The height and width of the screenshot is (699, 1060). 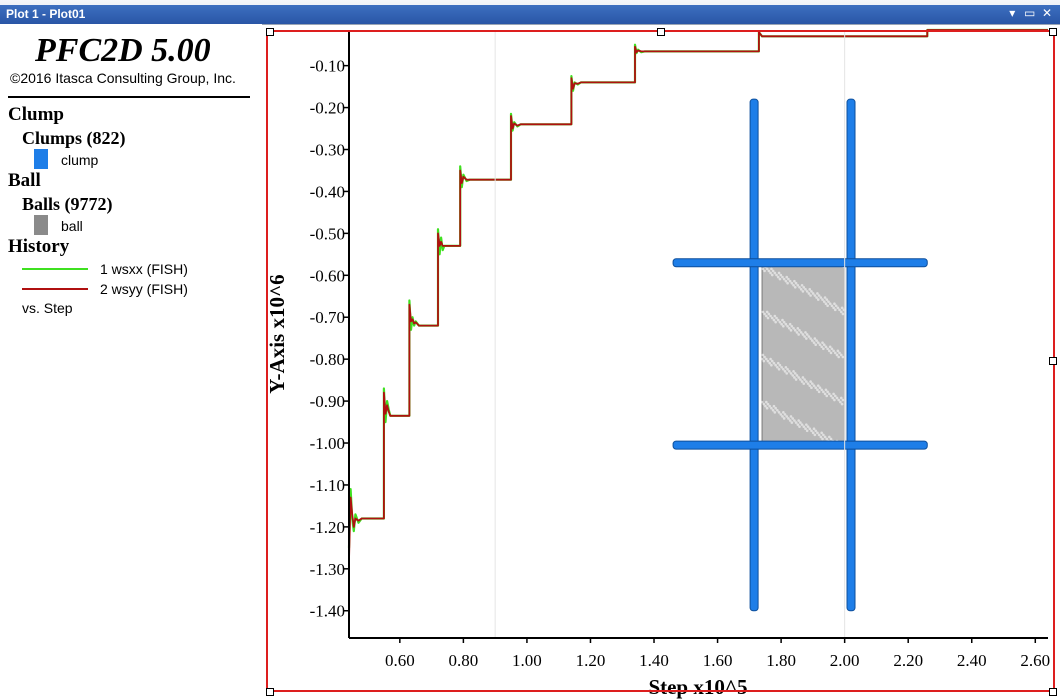 What do you see at coordinates (1053, 361) in the screenshot?
I see `resize-handle-right` at bounding box center [1053, 361].